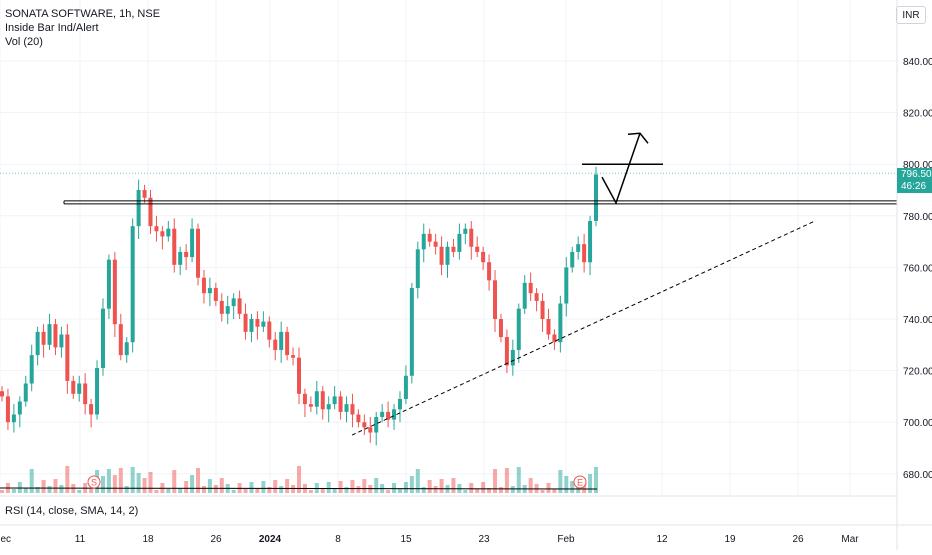 The height and width of the screenshot is (555, 932). I want to click on split-marker: S, so click(94, 482).